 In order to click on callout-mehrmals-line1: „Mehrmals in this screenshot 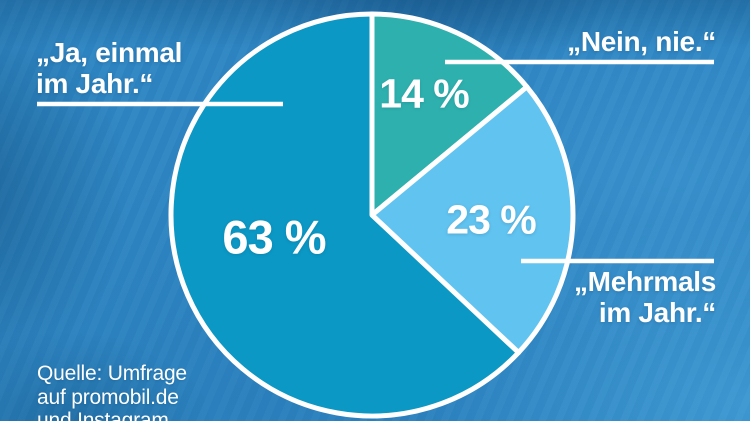, I will do `click(644, 281)`.